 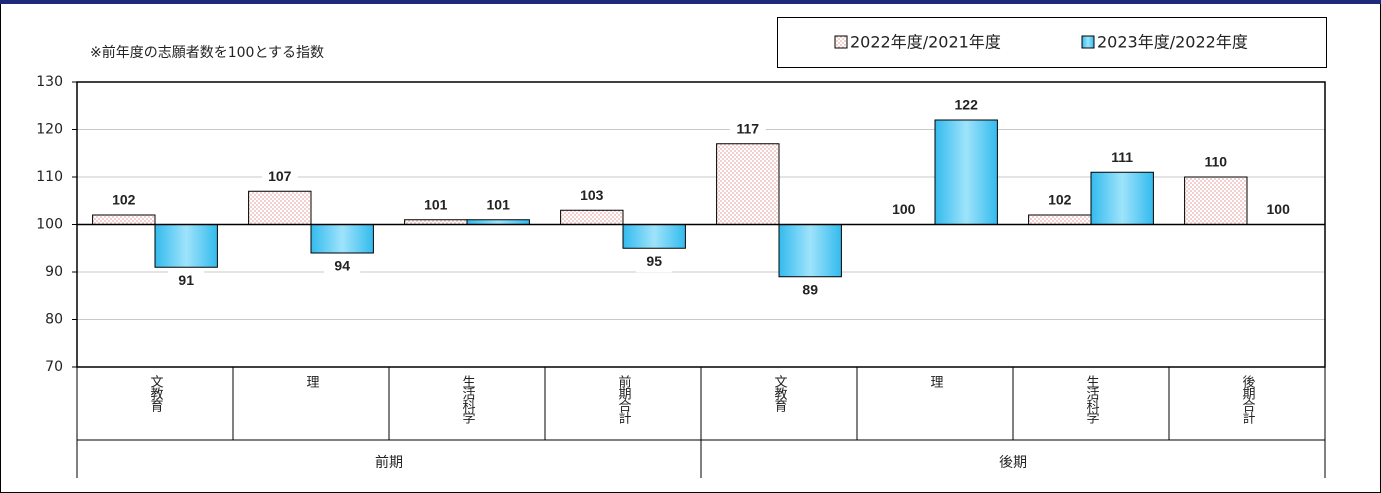 I want to click on y-tick-label: 100, so click(x=49, y=225).